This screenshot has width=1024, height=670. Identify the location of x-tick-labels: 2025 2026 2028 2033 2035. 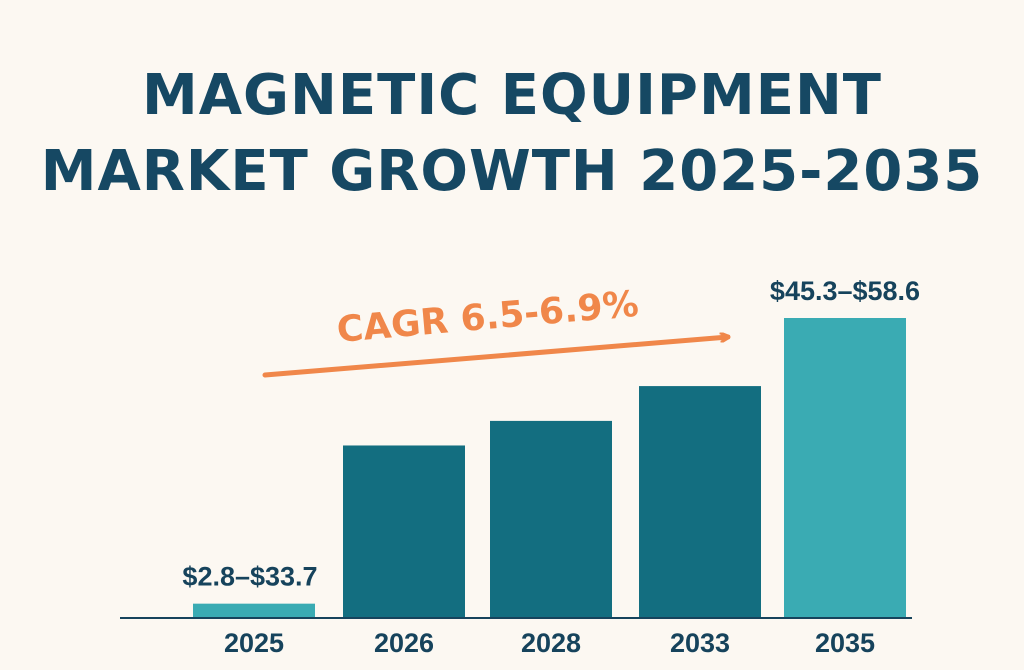
(549, 643).